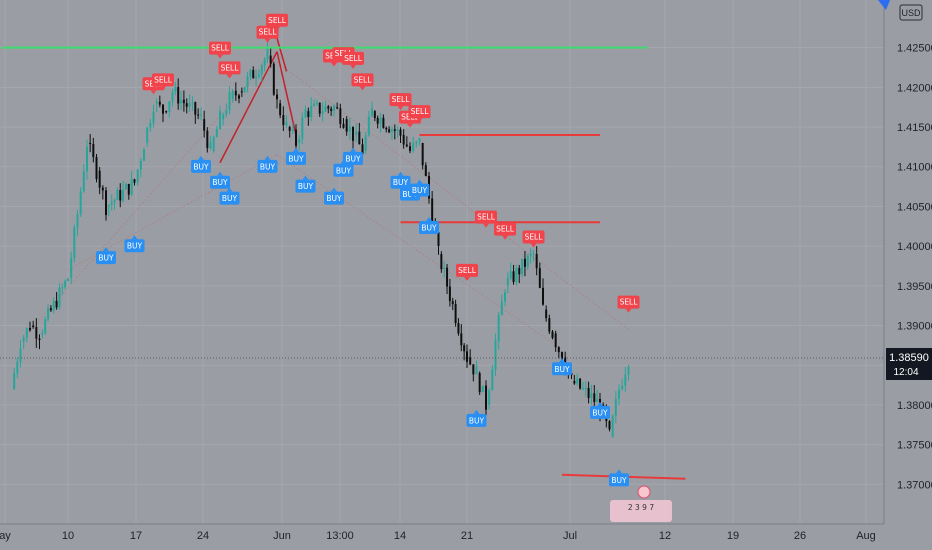 The height and width of the screenshot is (550, 932). Describe the element at coordinates (438, 536) in the screenshot. I see `time-axis: ay 10 17 24 Jun 13:00 14 21 Jul 12 19 26 Aug` at that location.